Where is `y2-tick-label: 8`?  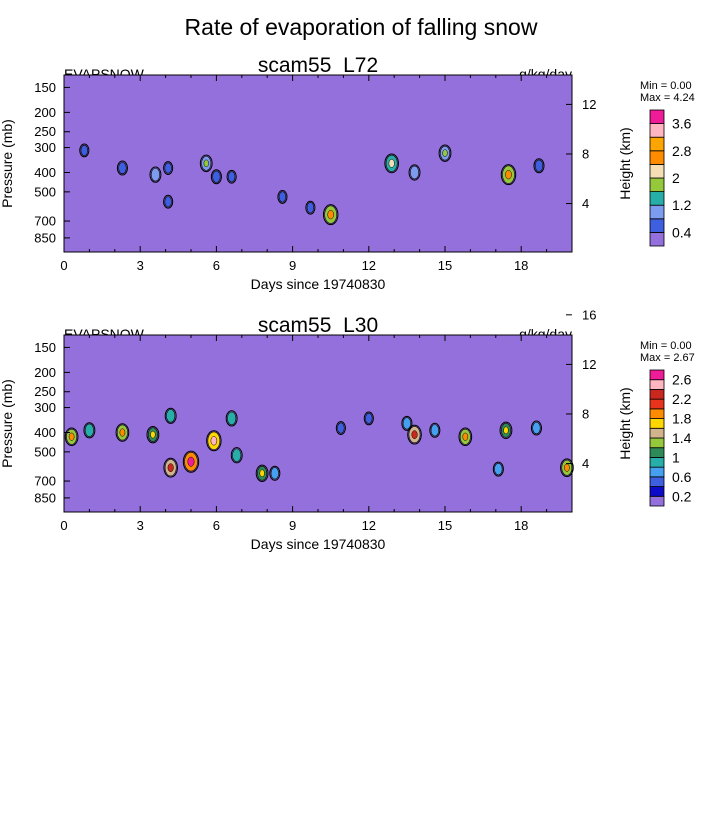
y2-tick-label: 8 is located at coordinates (585, 153).